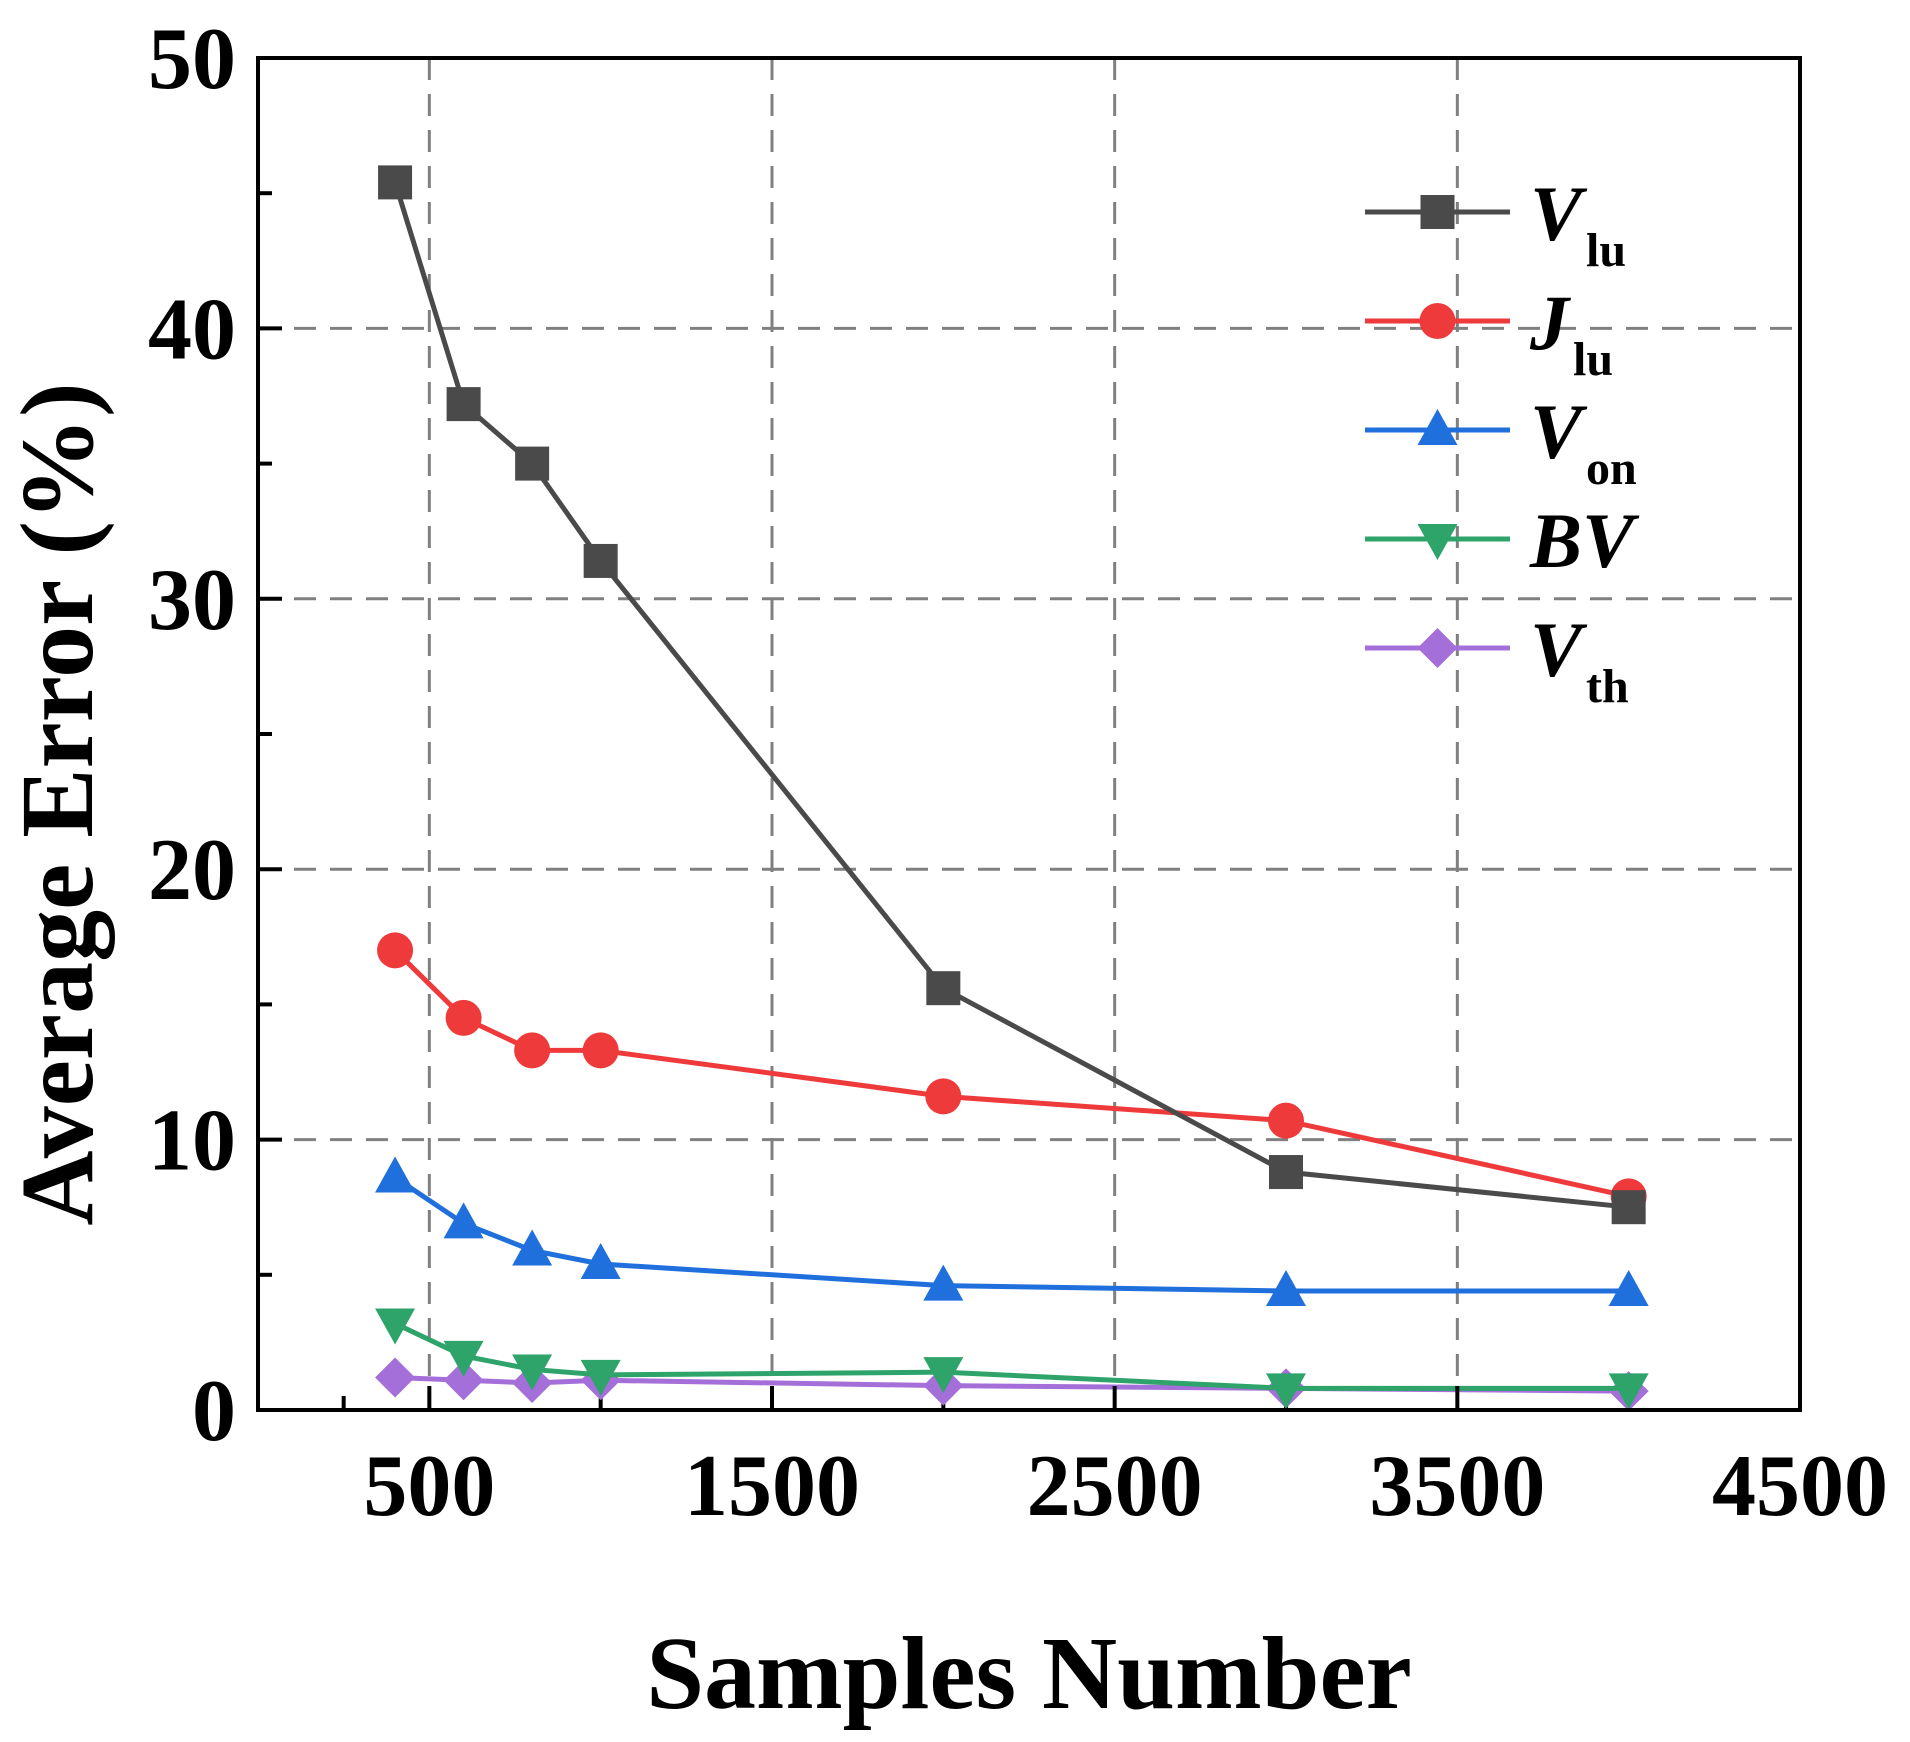  Describe the element at coordinates (1800, 1486) in the screenshot. I see `x-tick-label: 4500` at that location.